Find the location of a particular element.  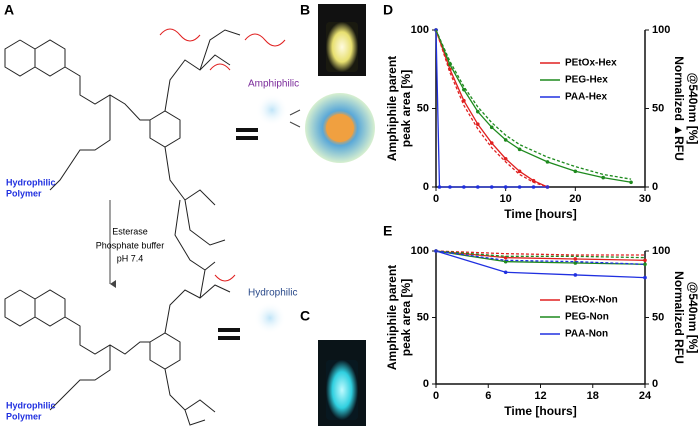

condition: pH 7.4 is located at coordinates (130, 258).